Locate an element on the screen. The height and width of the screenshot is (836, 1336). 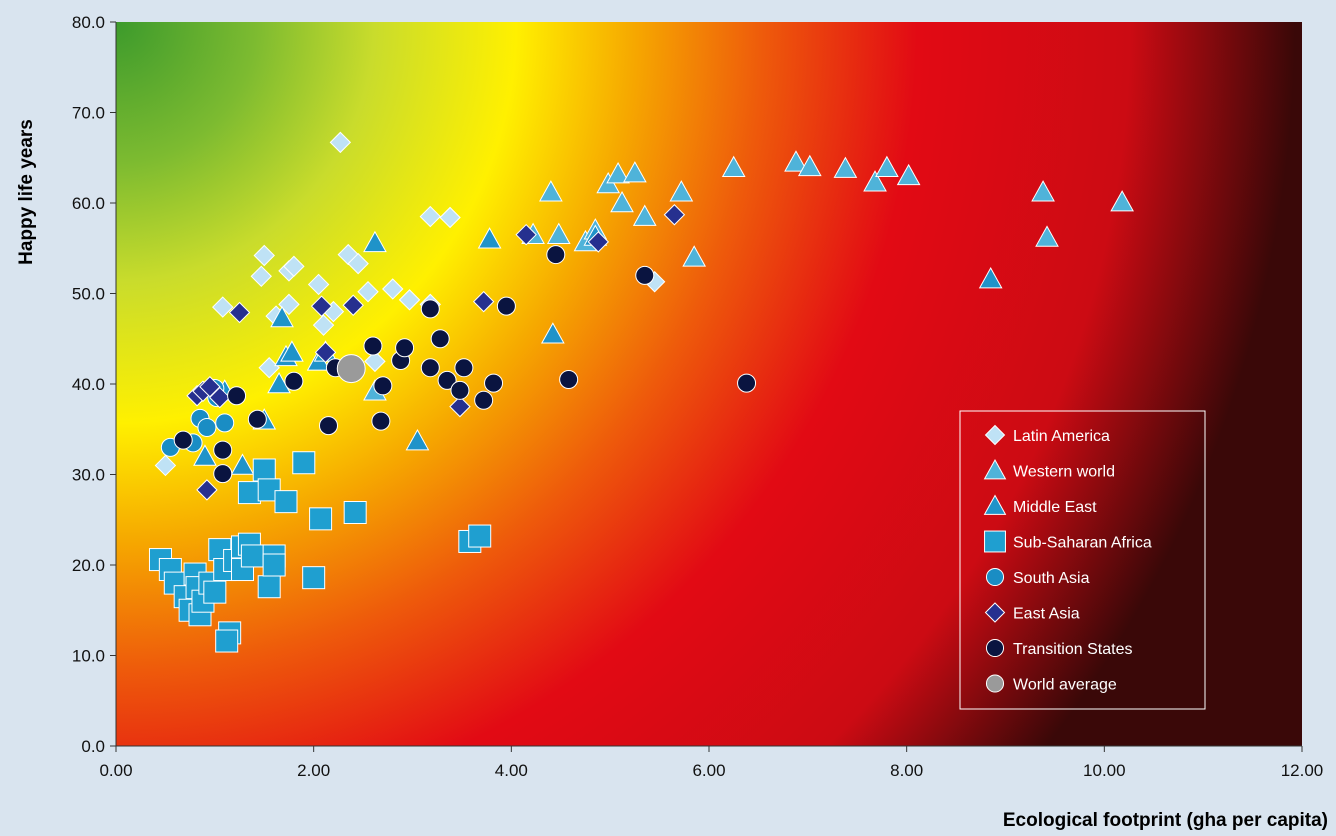
point-world-average is located at coordinates (351, 369).